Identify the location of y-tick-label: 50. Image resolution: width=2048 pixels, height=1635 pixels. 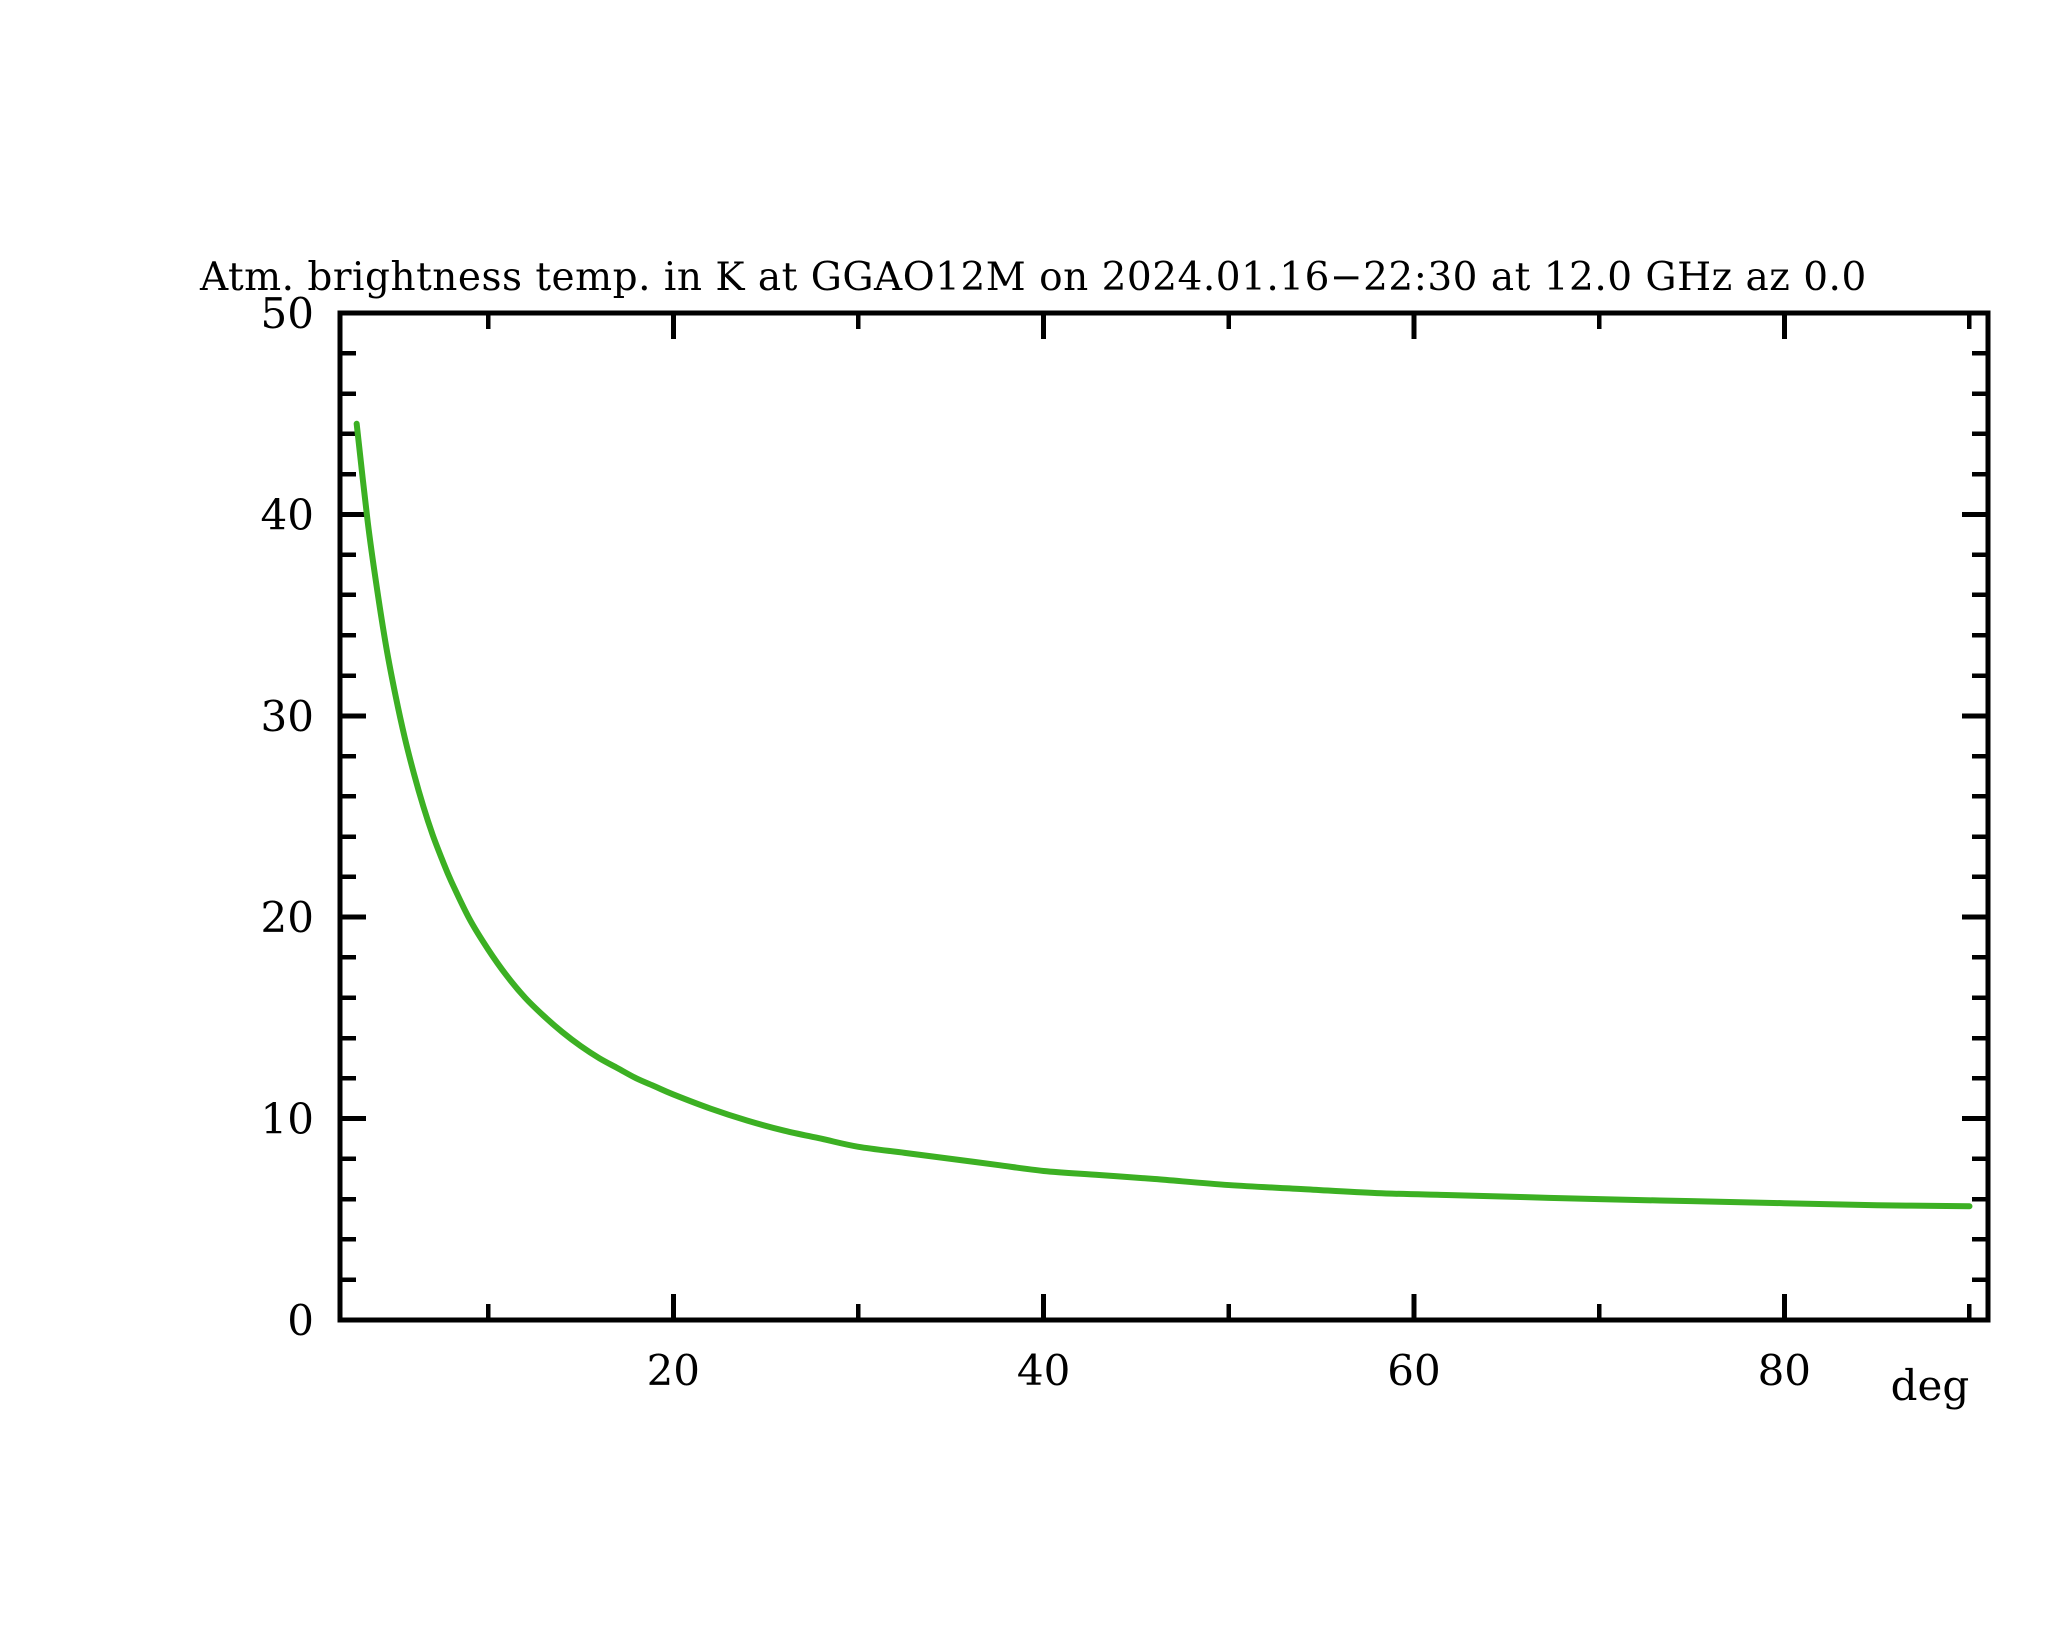
(287, 313).